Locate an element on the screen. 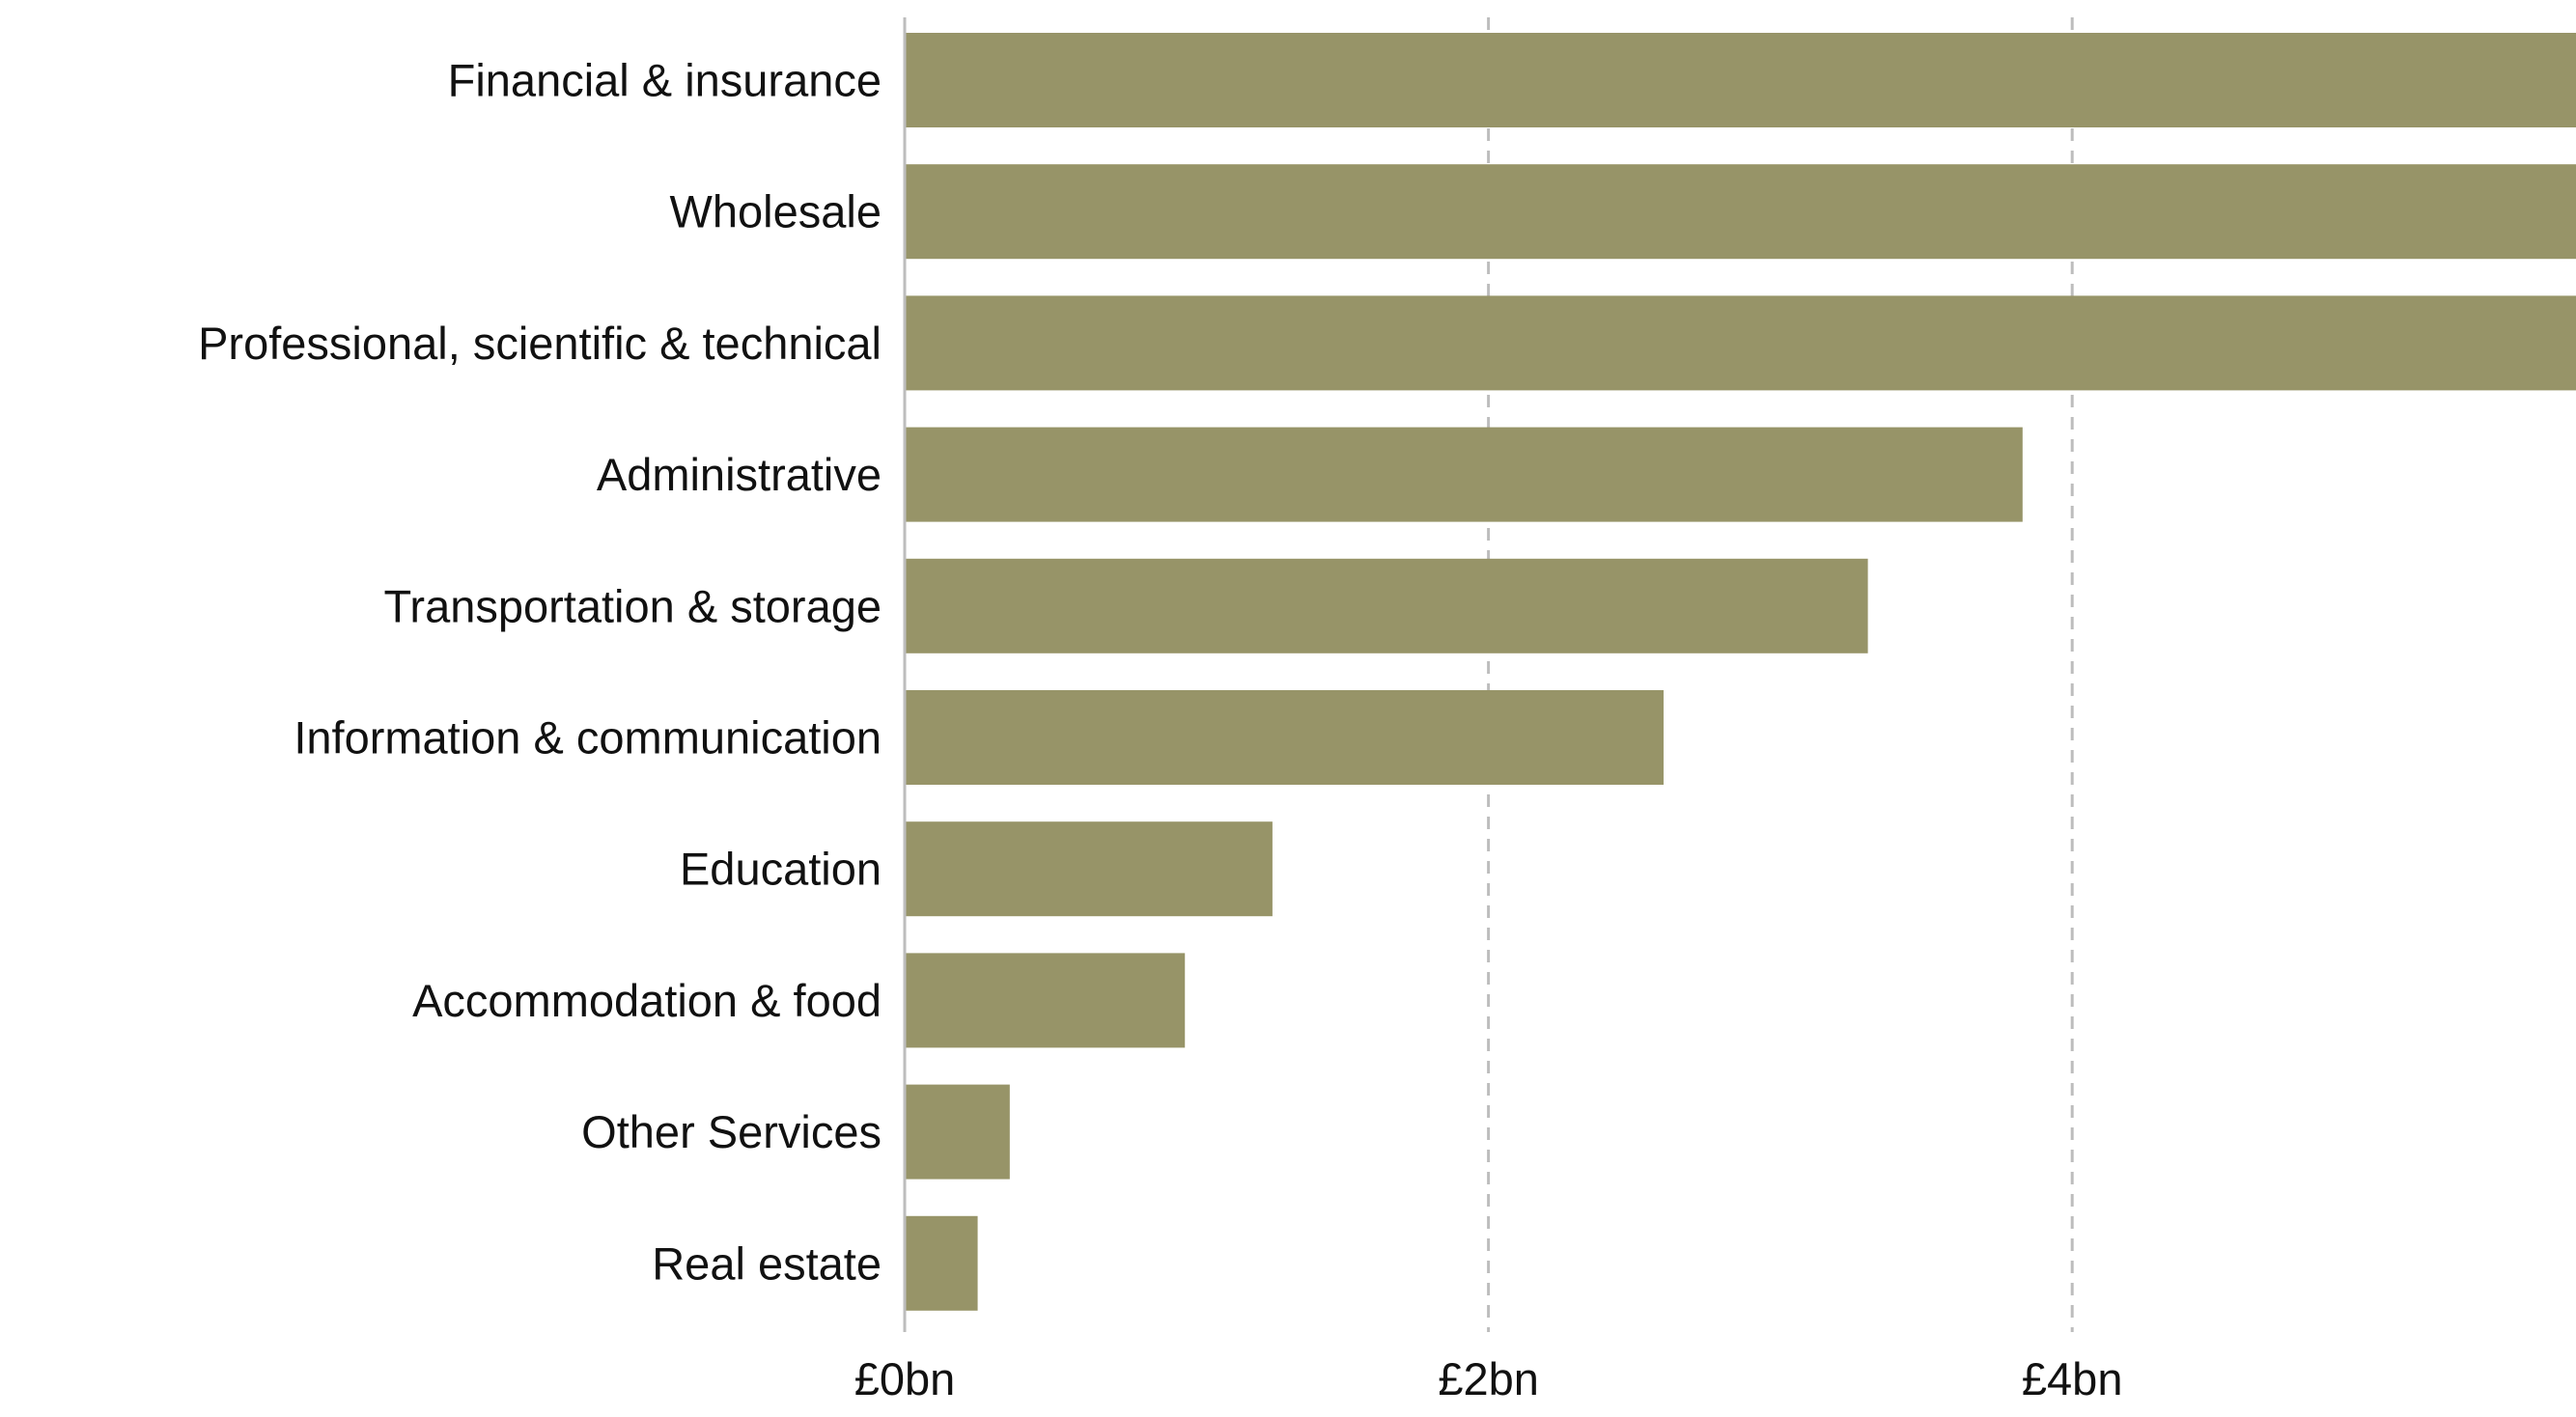 The height and width of the screenshot is (1417, 2576). category-label-7: Accommodation & food is located at coordinates (647, 1000).